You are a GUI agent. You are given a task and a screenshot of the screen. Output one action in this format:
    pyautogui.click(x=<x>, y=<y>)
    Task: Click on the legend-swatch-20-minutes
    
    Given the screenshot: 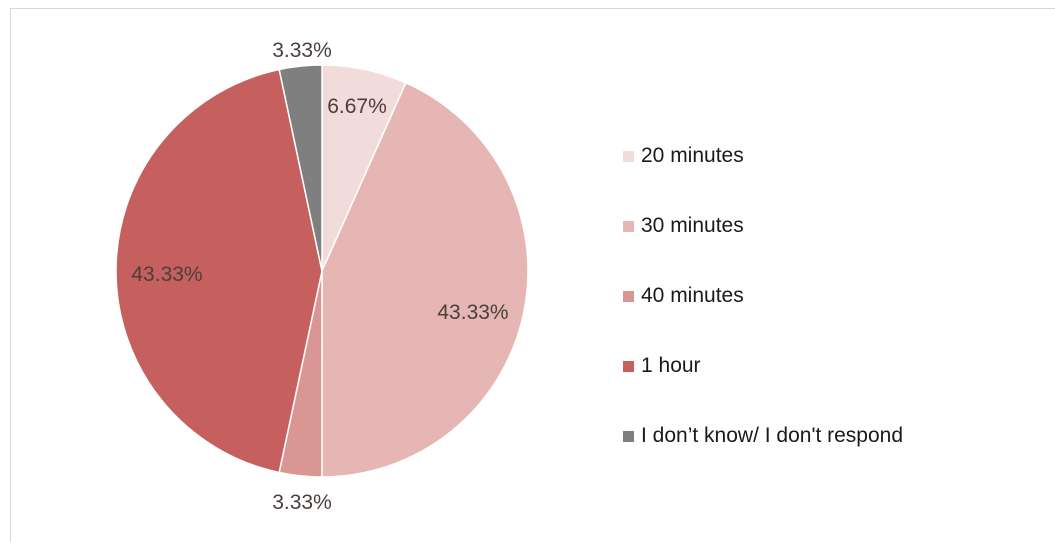 What is the action you would take?
    pyautogui.click(x=628, y=156)
    